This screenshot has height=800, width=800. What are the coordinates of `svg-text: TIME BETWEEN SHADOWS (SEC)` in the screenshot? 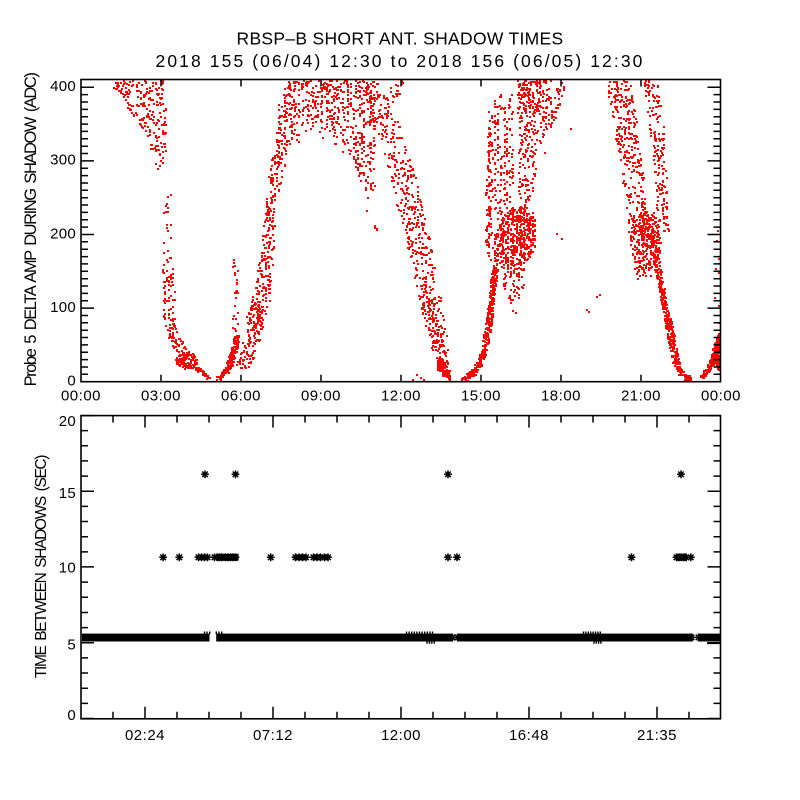 It's located at (41, 566).